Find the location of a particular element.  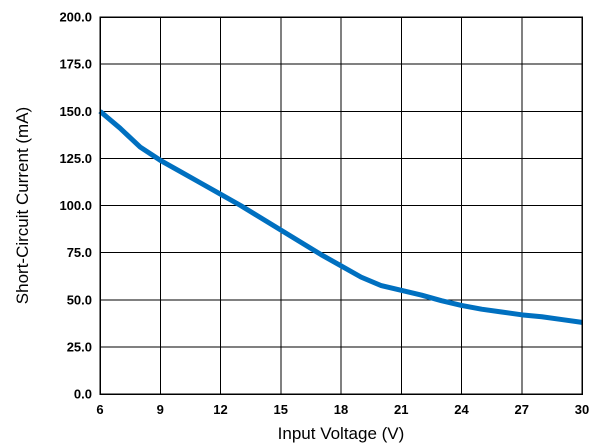

y-tick-label: 200.0 is located at coordinates (75, 17).